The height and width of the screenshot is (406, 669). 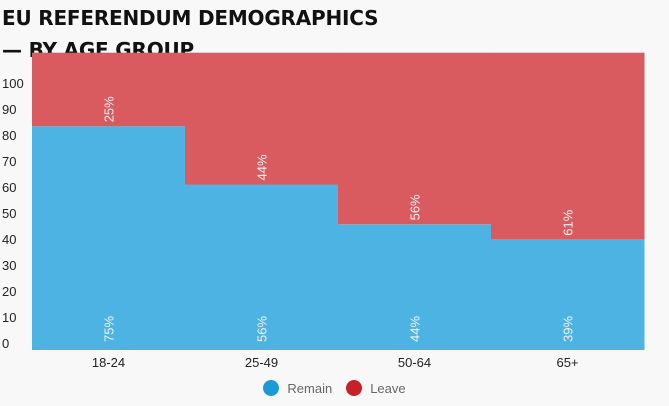 I want to click on legend-swatch-leave, so click(x=354, y=388).